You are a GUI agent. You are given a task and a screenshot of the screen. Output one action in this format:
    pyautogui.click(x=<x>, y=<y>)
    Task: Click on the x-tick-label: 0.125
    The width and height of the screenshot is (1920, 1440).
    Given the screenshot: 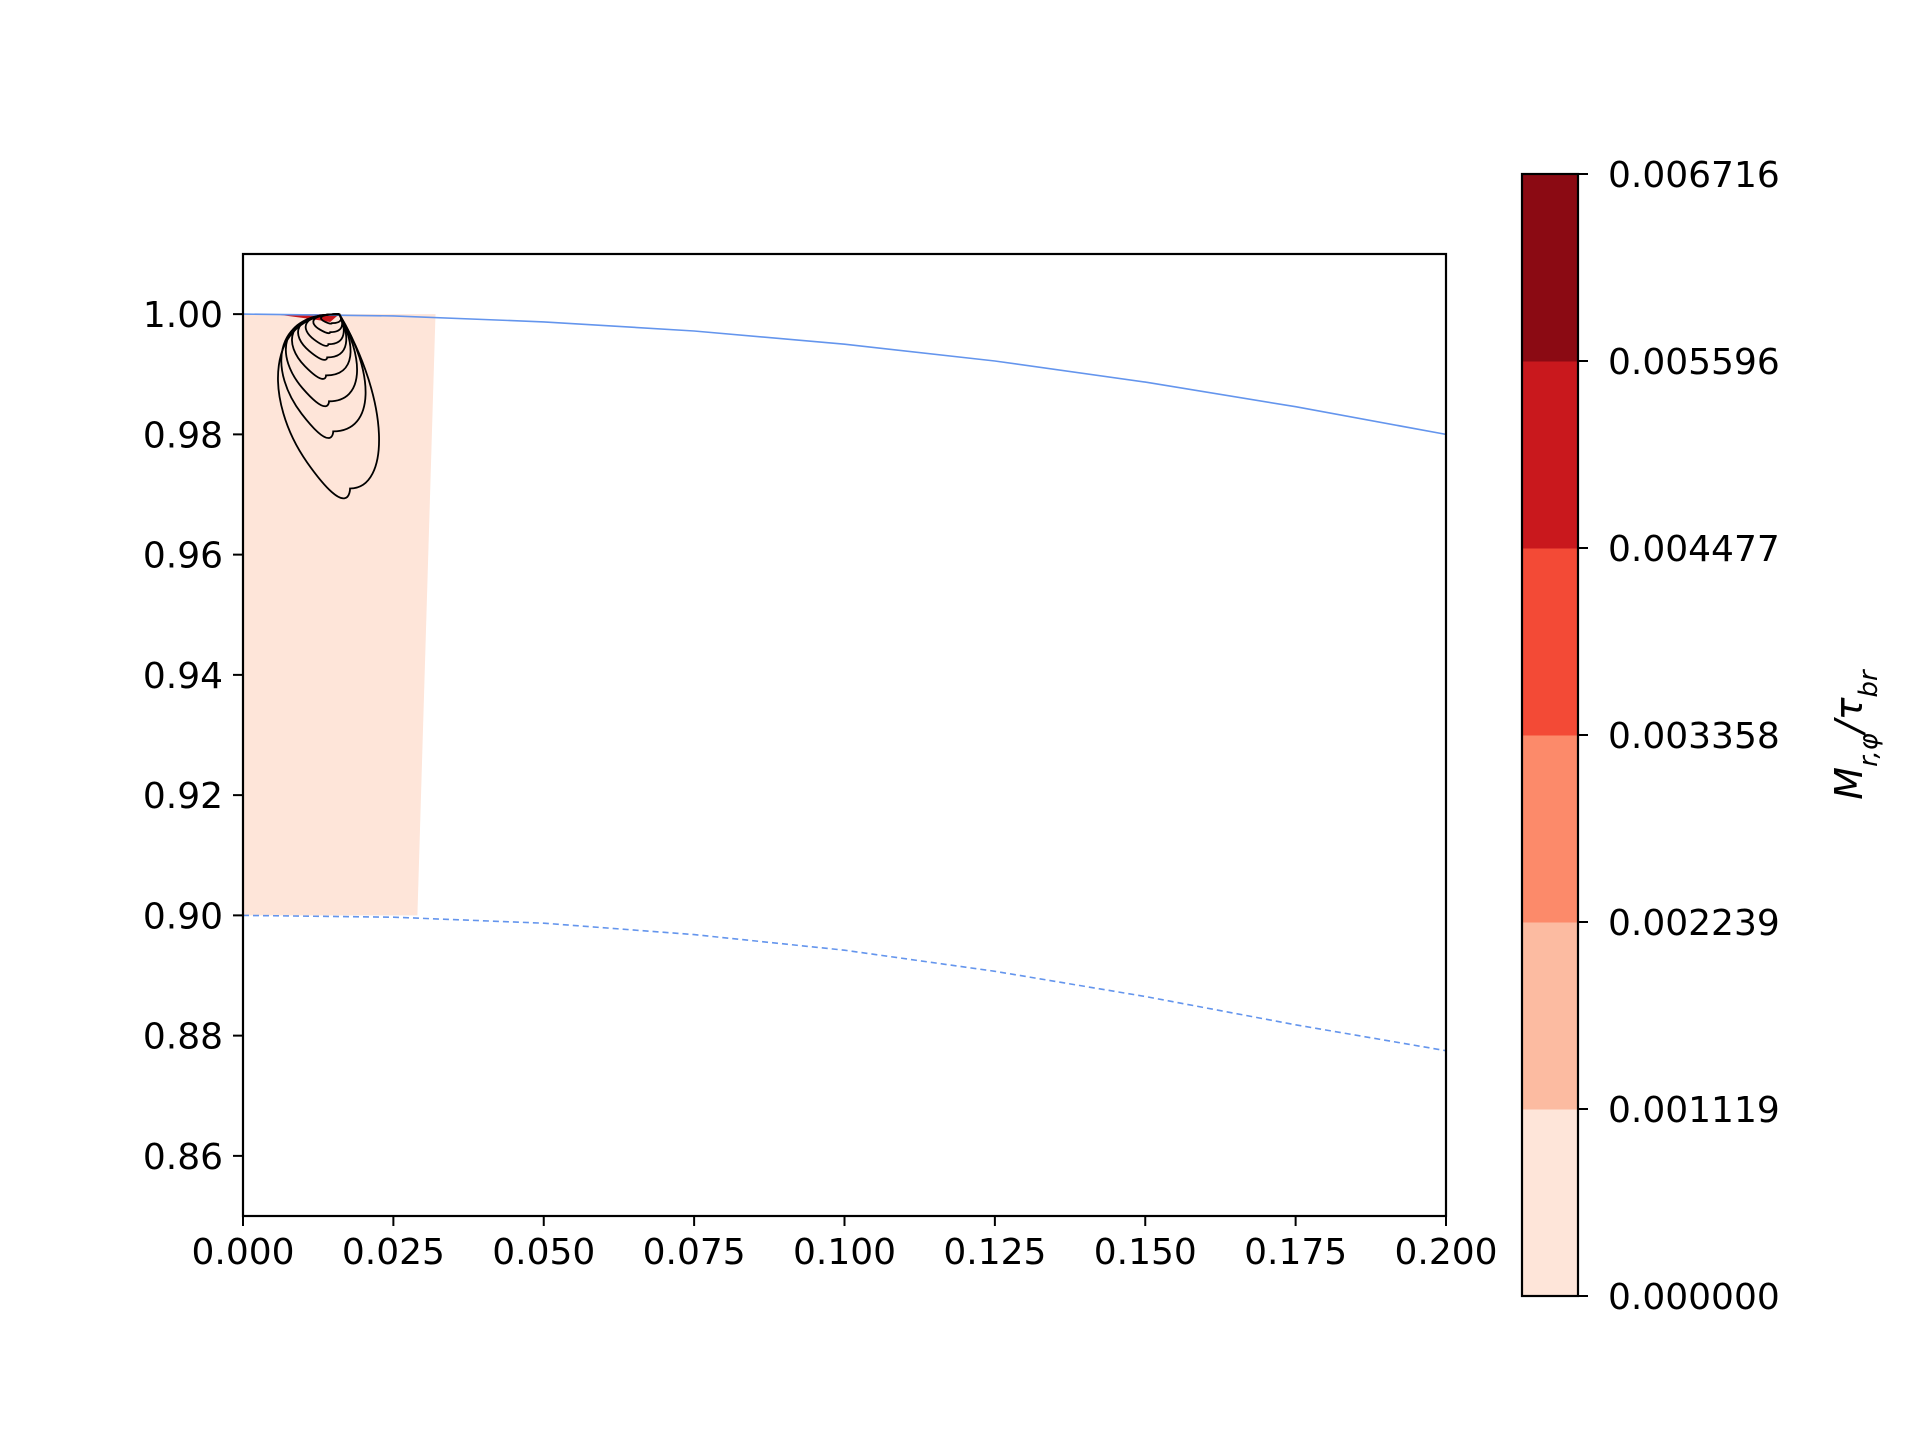 What is the action you would take?
    pyautogui.click(x=994, y=1252)
    